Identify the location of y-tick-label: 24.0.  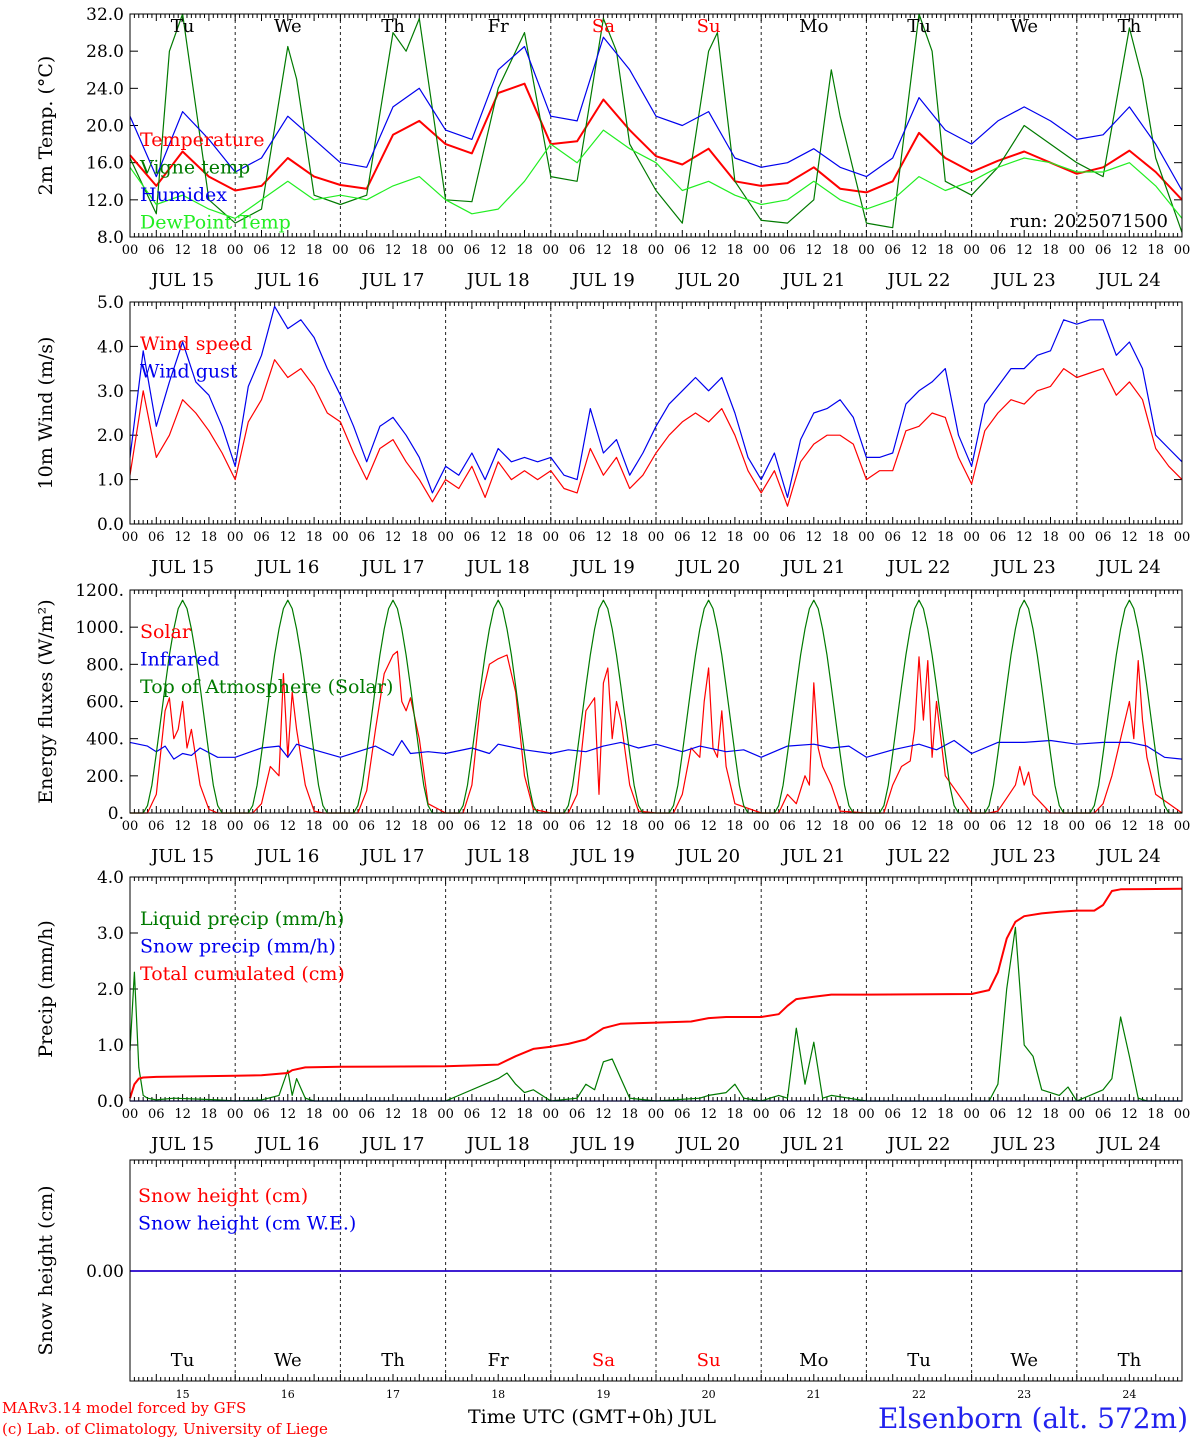
(105, 89).